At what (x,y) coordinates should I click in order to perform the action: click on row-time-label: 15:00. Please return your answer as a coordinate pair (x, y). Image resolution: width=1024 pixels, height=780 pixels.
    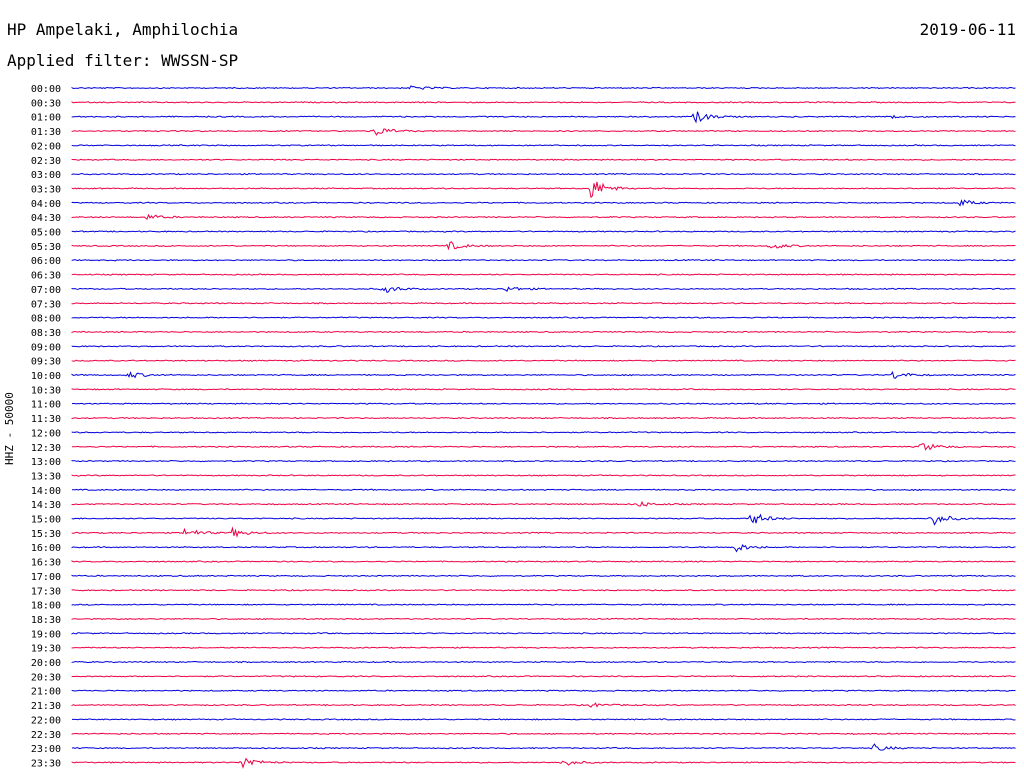
    Looking at the image, I should click on (46, 520).